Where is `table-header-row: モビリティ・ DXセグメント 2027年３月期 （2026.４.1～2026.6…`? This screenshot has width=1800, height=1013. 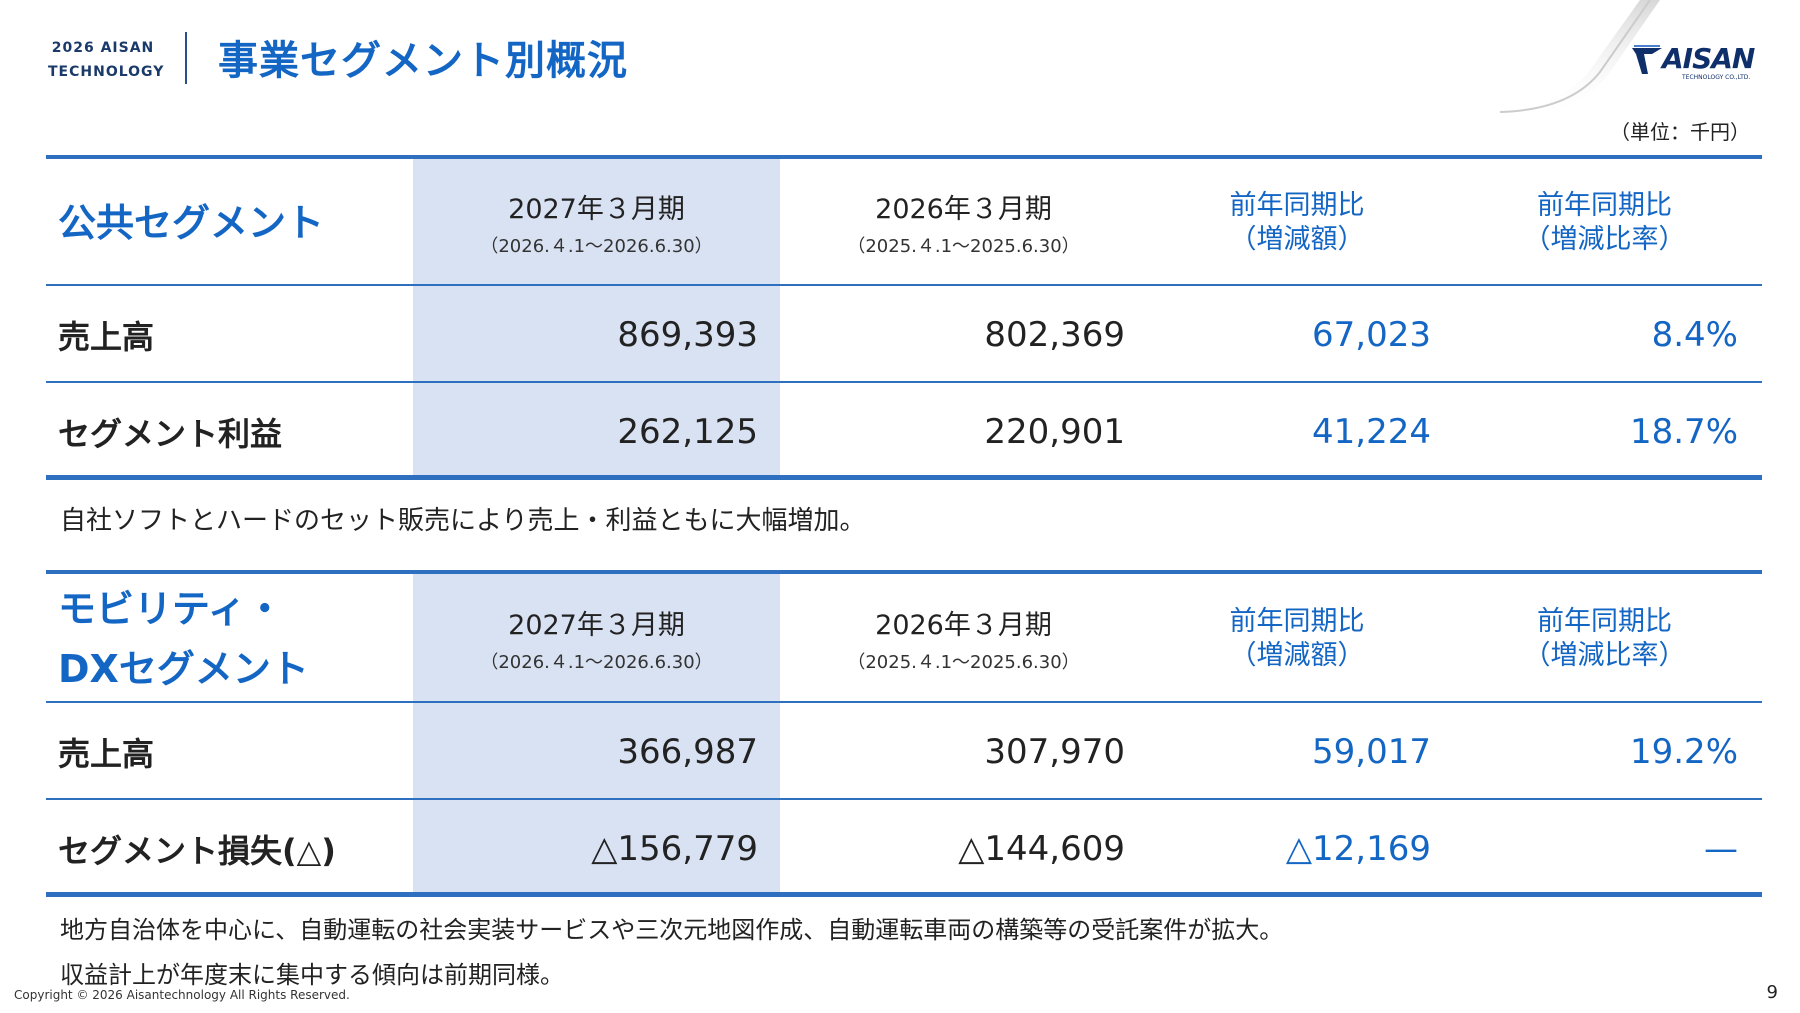
table-header-row: モビリティ・ DXセグメント 2027年３月期 （2026.４.1～2026.6… is located at coordinates (904, 638).